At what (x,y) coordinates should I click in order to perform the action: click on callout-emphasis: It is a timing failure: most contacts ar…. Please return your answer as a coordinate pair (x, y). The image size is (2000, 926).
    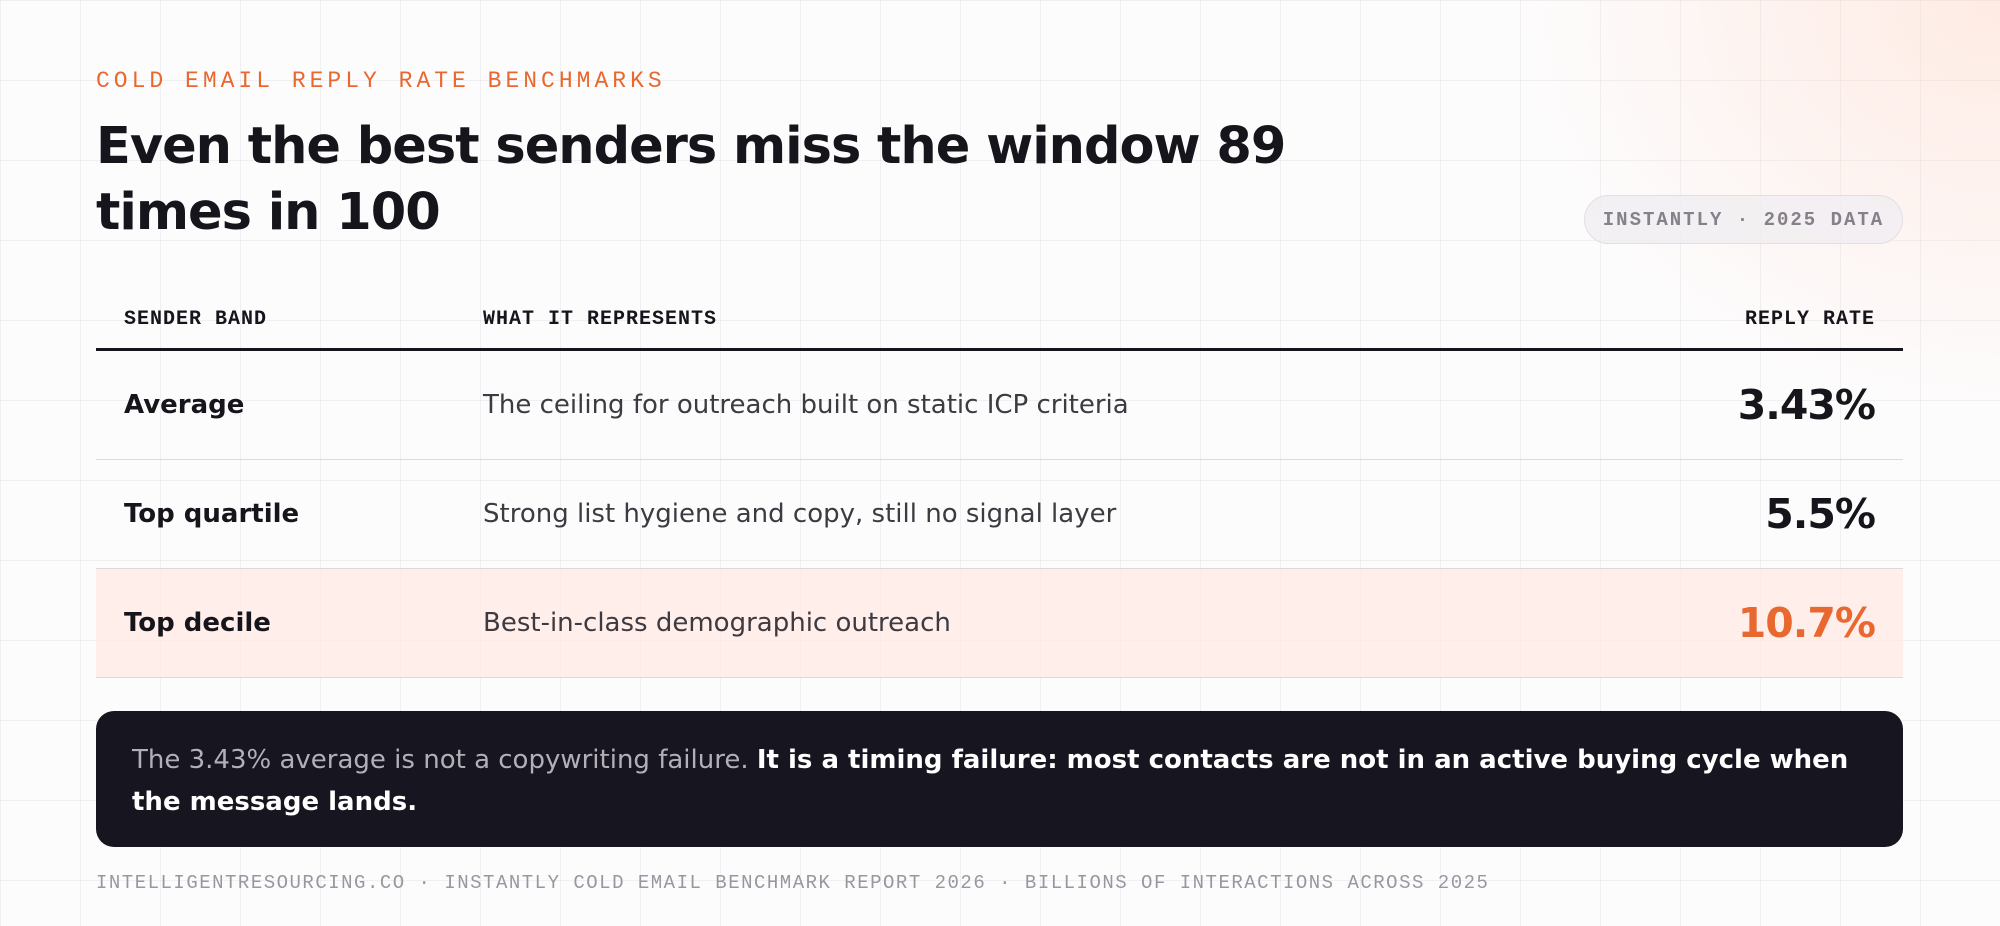
    Looking at the image, I should click on (990, 781).